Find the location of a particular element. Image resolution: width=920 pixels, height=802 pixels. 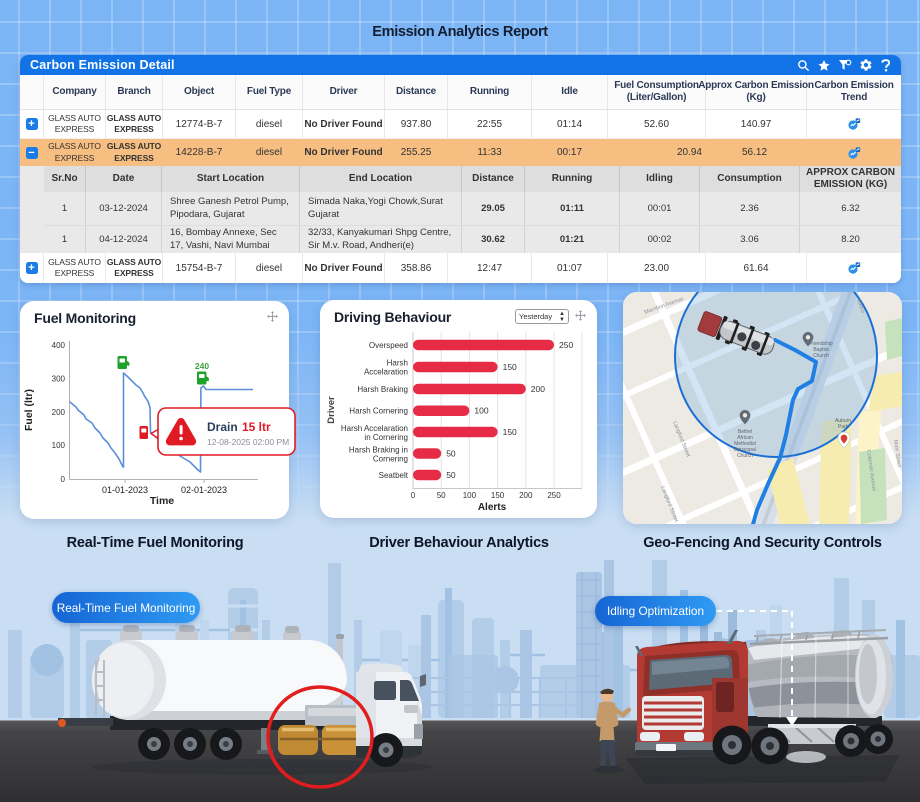

svg-text: Fuel (ltr) is located at coordinates (29, 410).